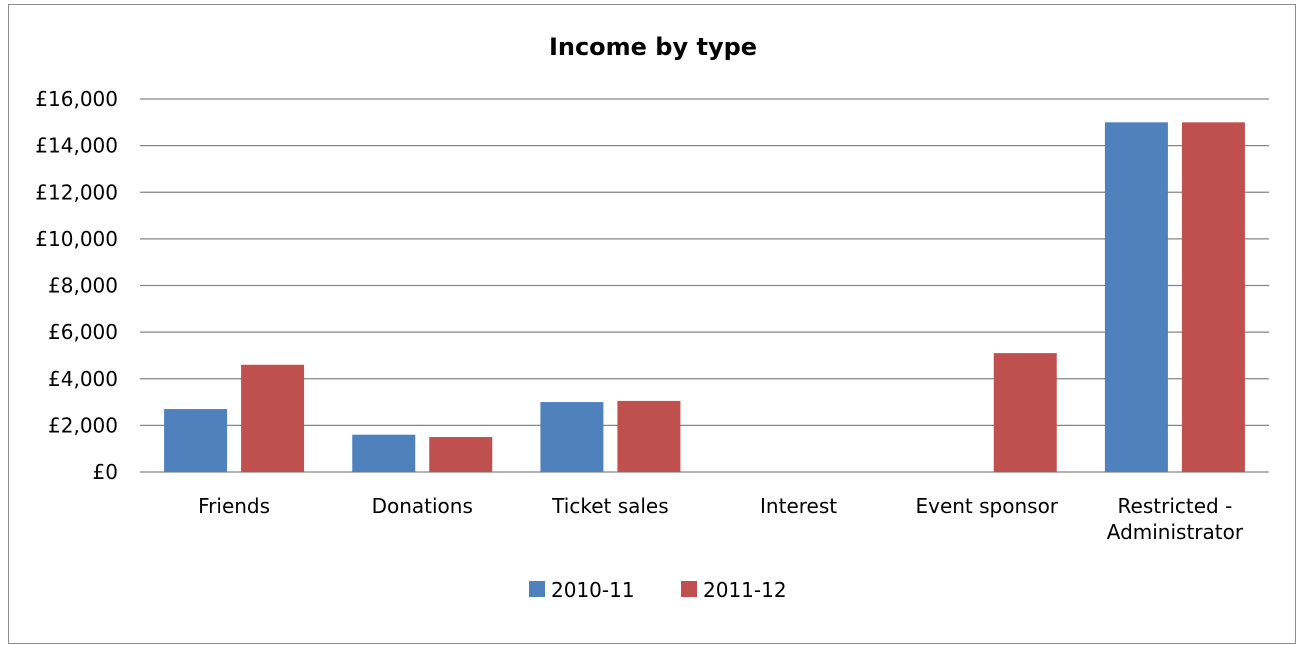 Image resolution: width=1300 pixels, height=645 pixels. I want to click on y-tick-label: £4,000, so click(83, 379).